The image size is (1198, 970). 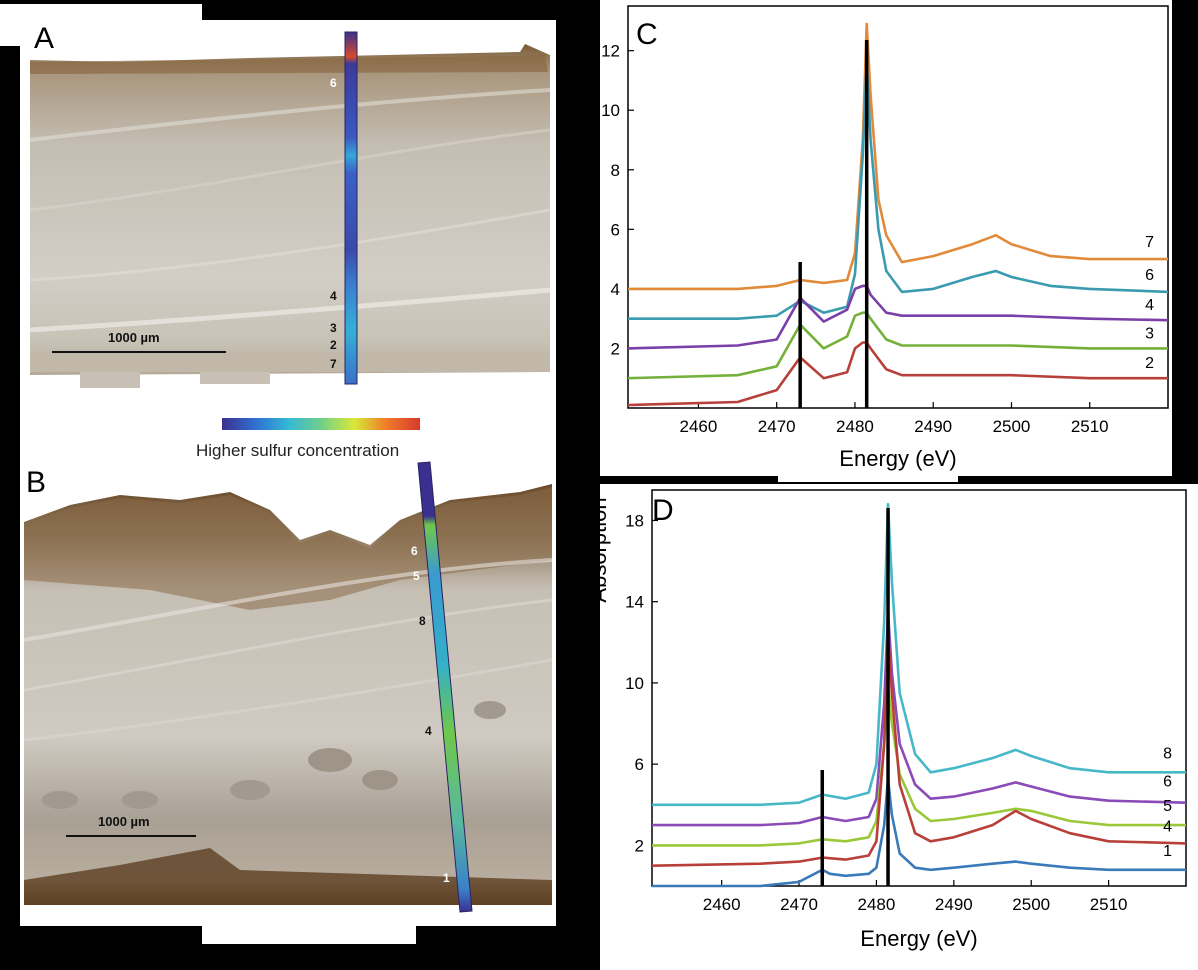 I want to click on colorbar, so click(x=321, y=424).